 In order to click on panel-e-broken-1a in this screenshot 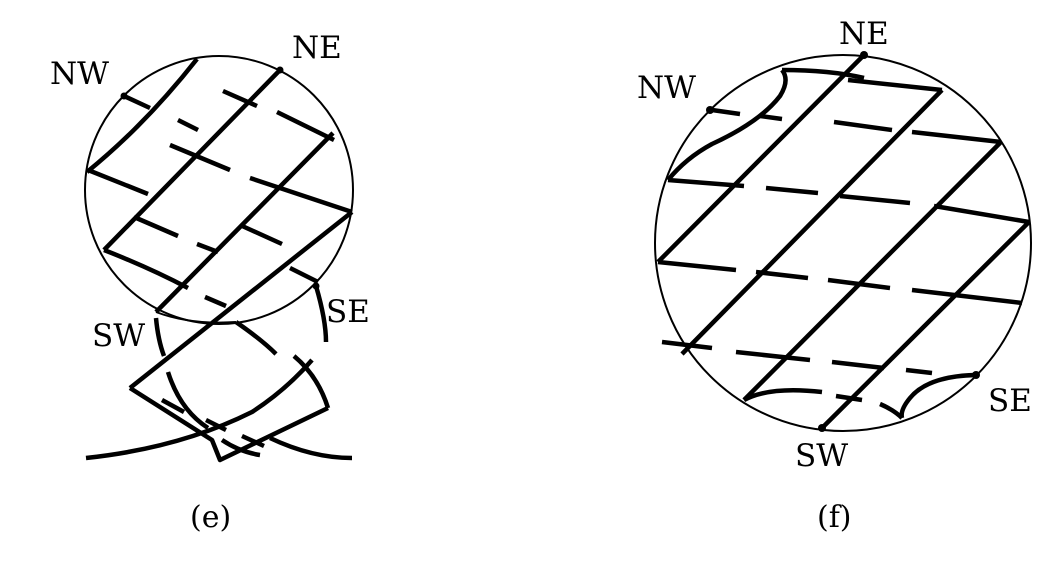, I will do `click(137, 102)`.